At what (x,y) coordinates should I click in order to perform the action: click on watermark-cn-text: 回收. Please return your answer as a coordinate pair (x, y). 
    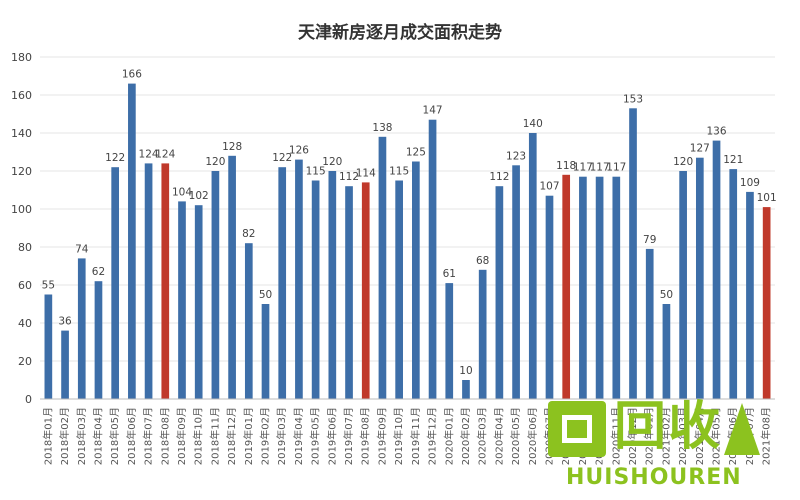
    Looking at the image, I should click on (668, 427).